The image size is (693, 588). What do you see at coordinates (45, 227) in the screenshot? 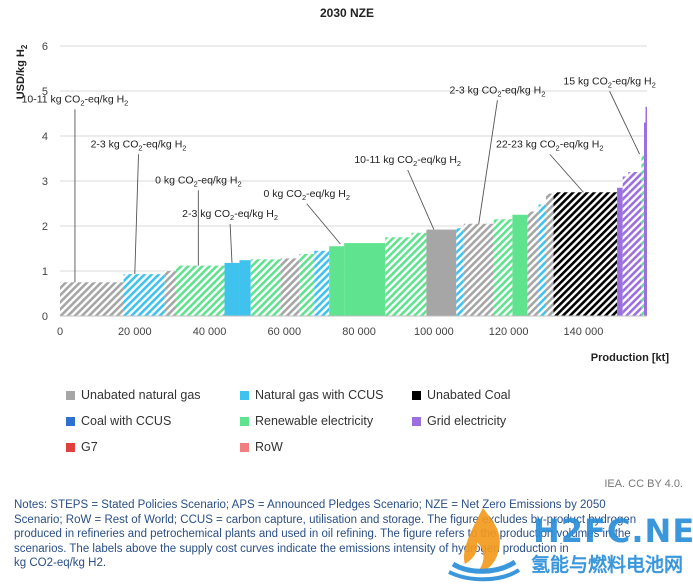
I see `y-tick-label: 2` at bounding box center [45, 227].